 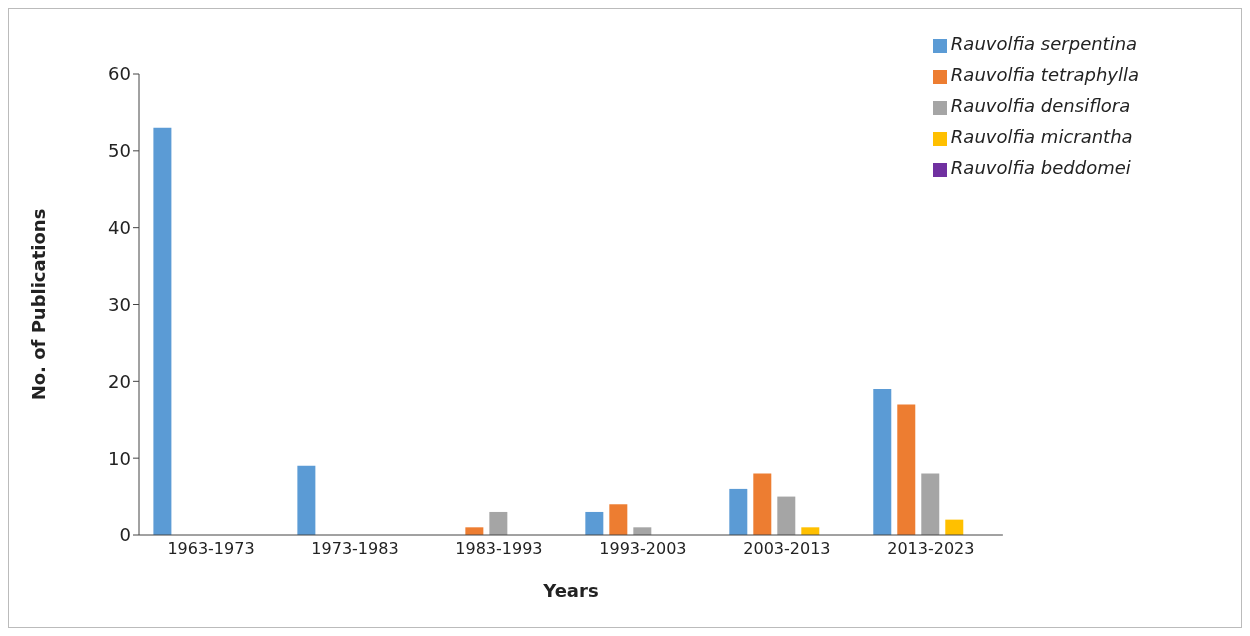 I want to click on y-tick-label: 60, so click(x=119, y=74).